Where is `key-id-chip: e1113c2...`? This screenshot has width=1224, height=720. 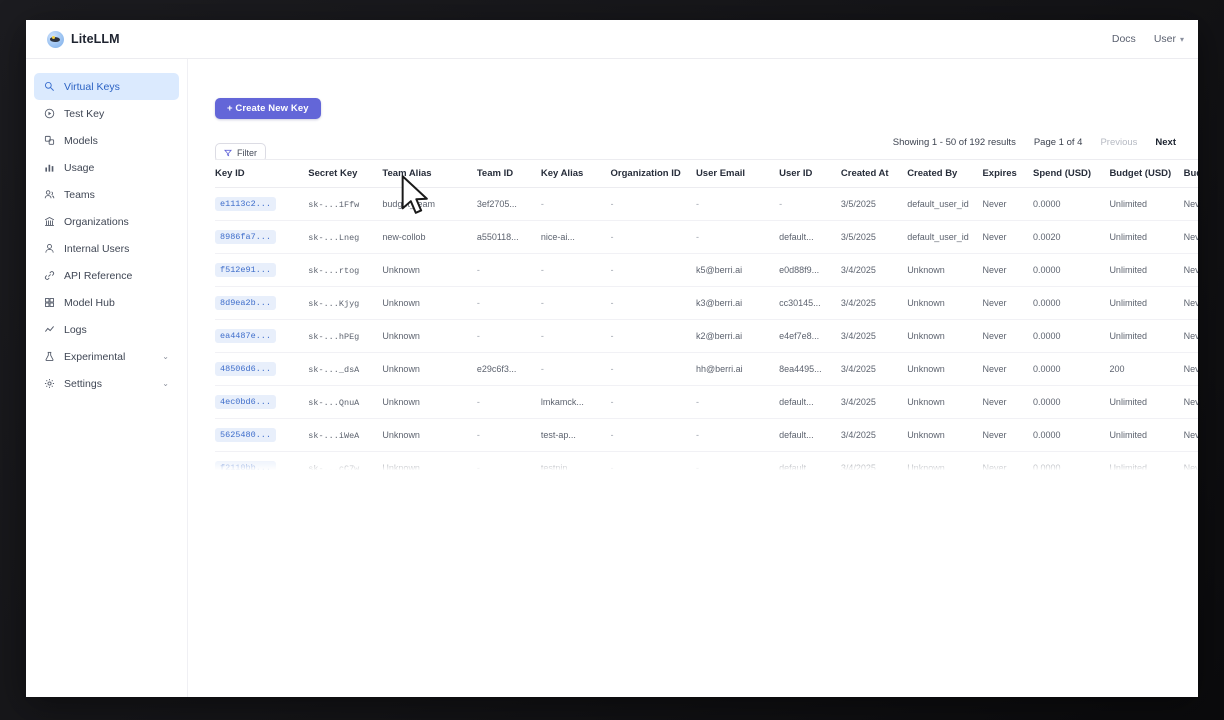 key-id-chip: e1113c2... is located at coordinates (246, 204).